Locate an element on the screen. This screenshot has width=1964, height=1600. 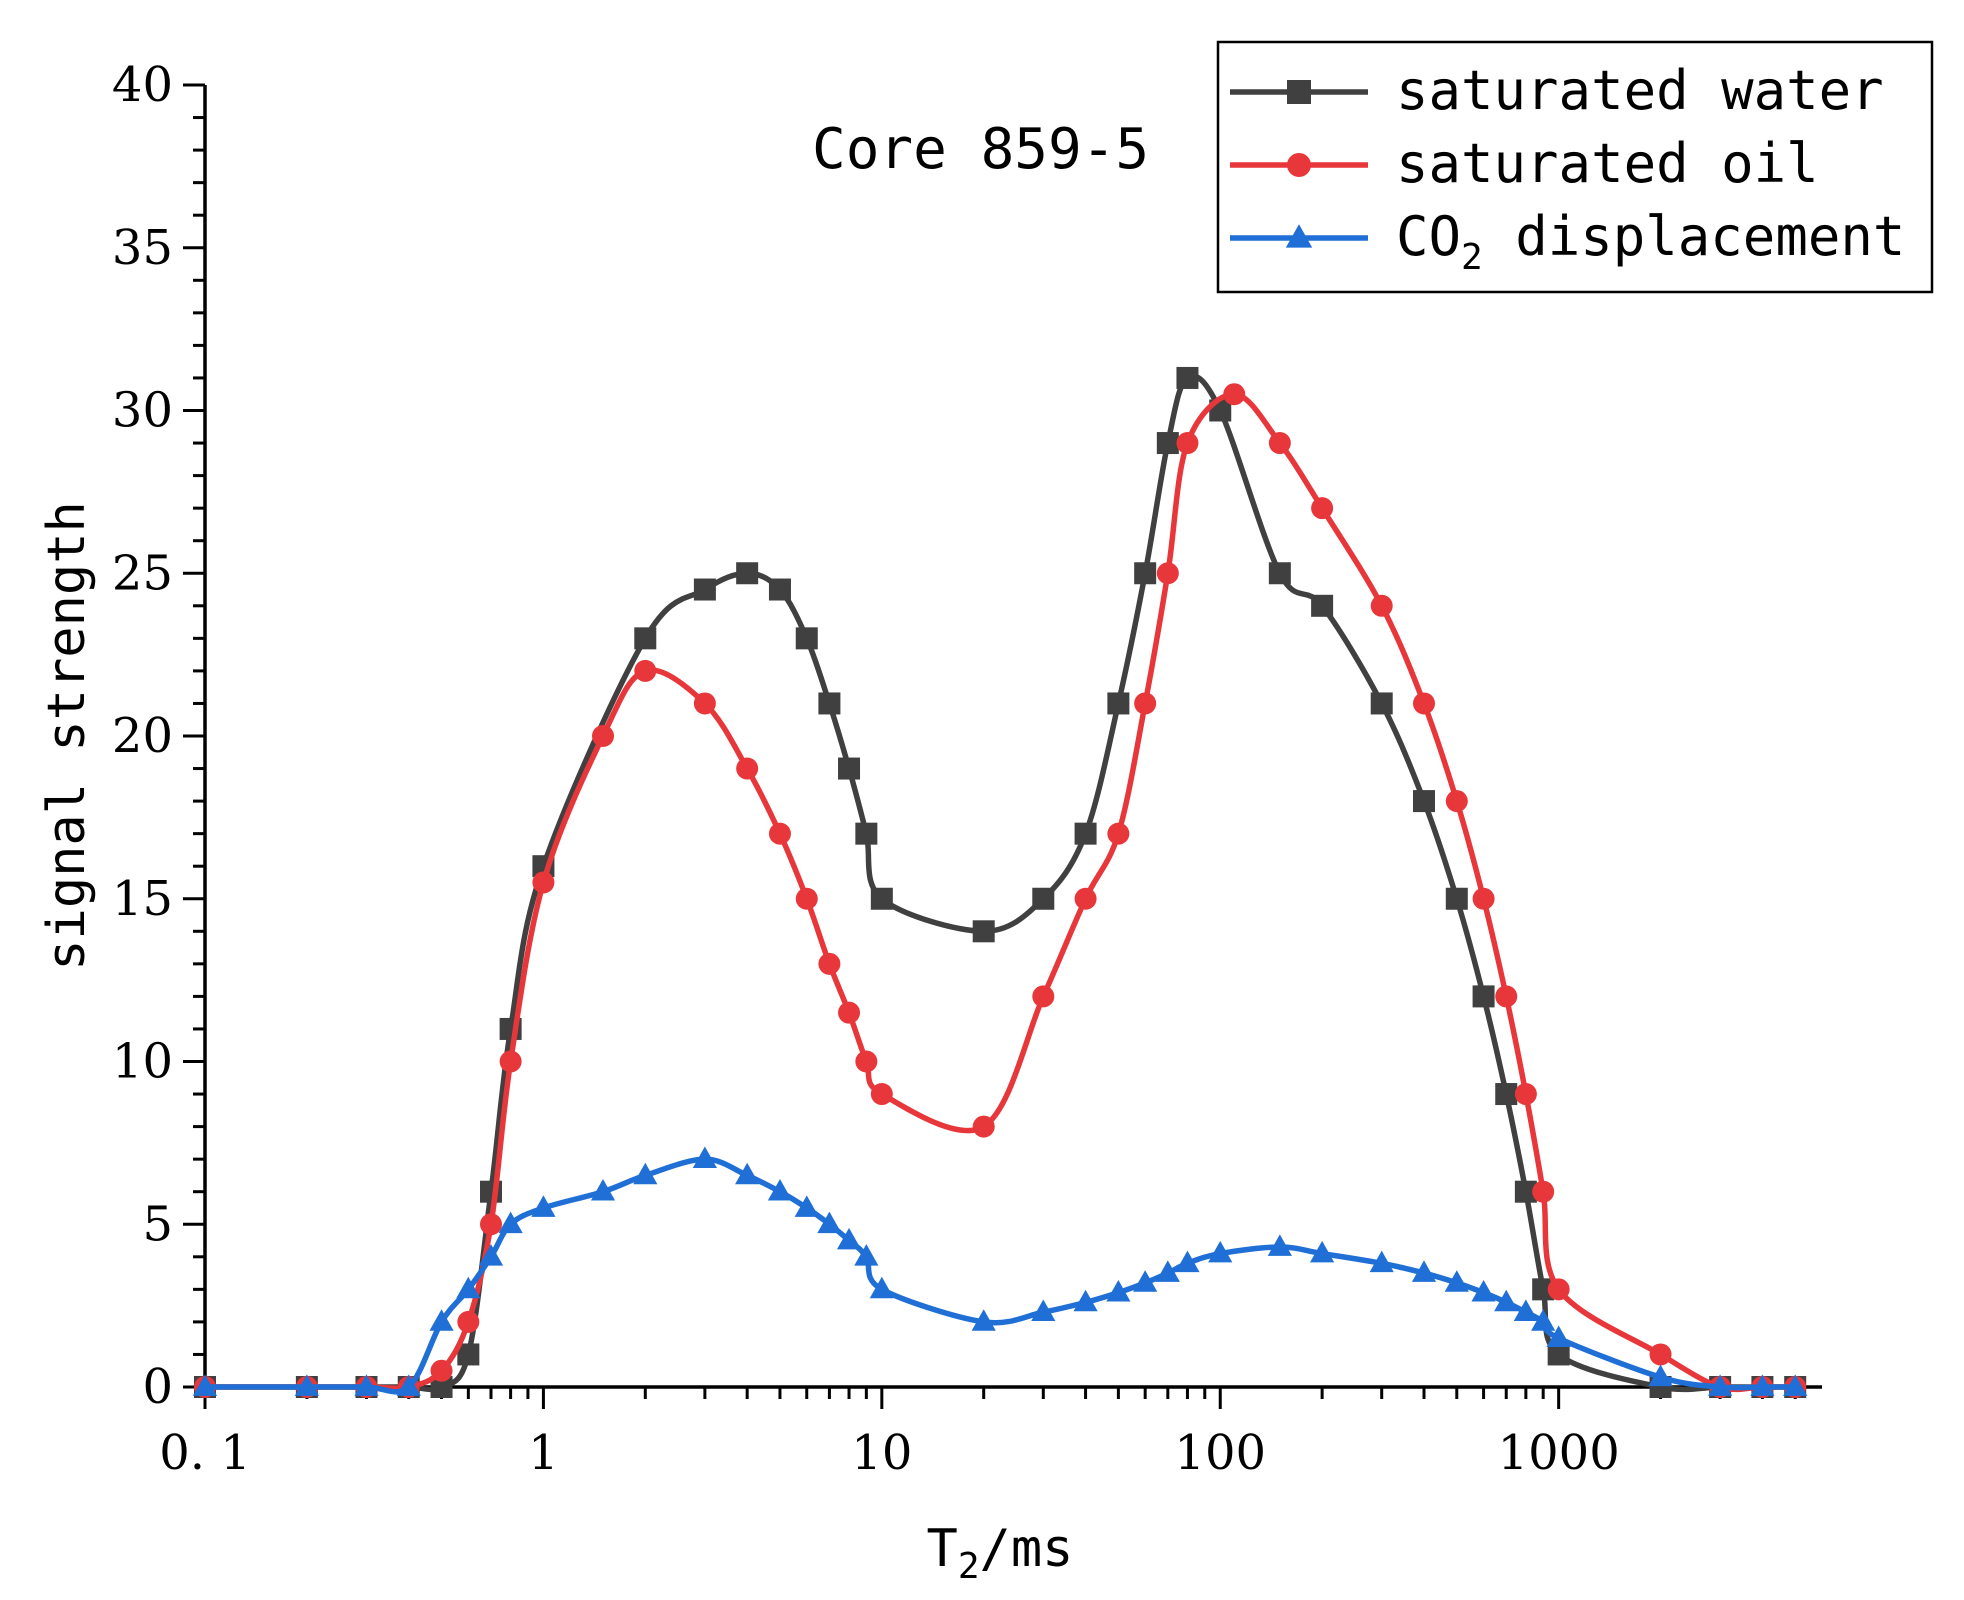
x-axis-title-rest: /ms is located at coordinates (1027, 1549).